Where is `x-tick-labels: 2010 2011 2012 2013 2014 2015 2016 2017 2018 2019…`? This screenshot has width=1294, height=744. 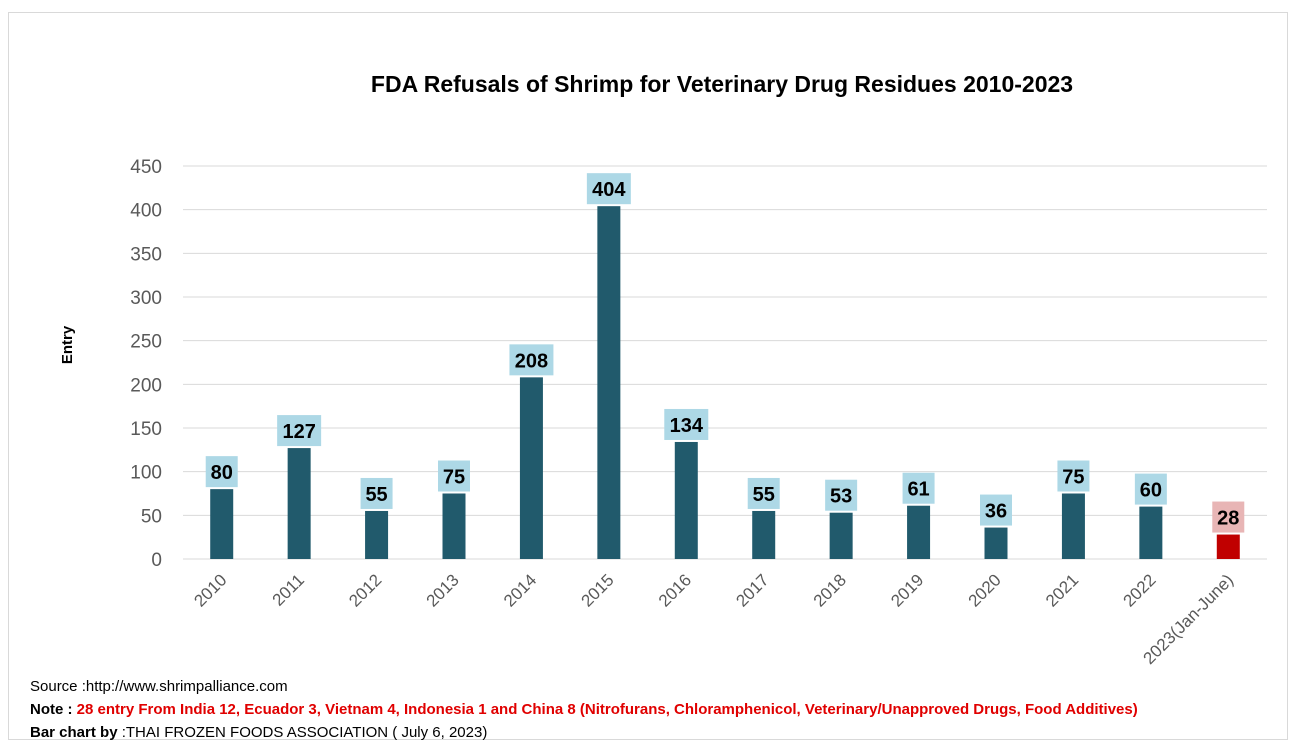 x-tick-labels: 2010 2011 2012 2013 2014 2015 2016 2017 2018 2019… is located at coordinates (713, 619).